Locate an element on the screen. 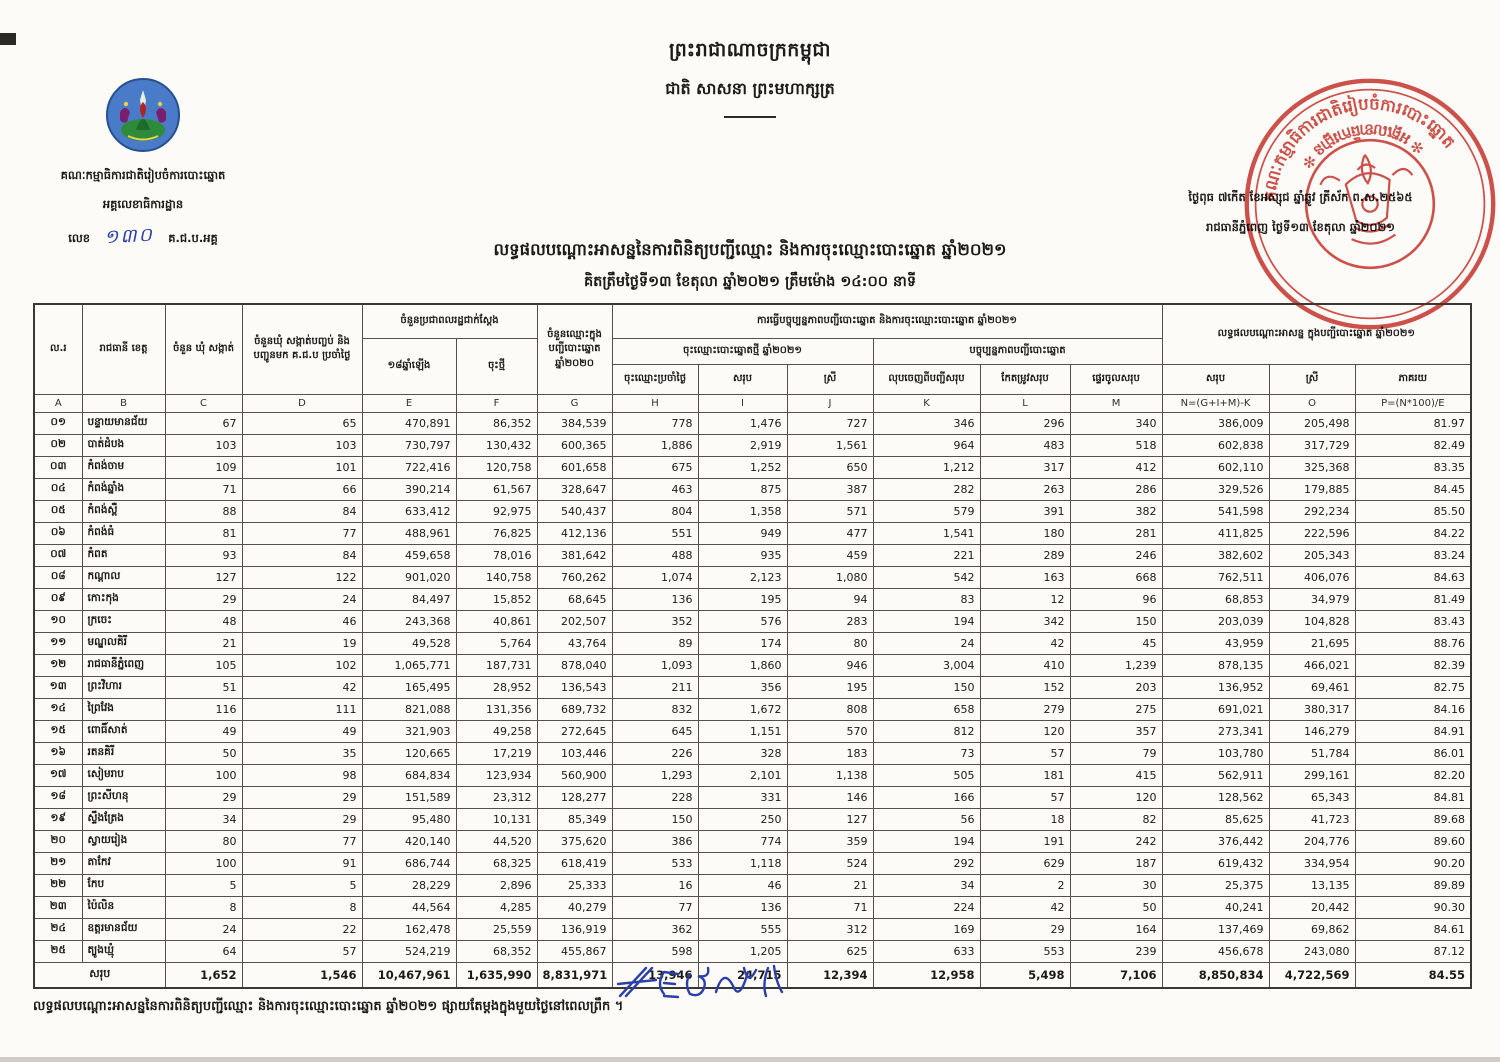  cell-value: 81 is located at coordinates (203, 533).